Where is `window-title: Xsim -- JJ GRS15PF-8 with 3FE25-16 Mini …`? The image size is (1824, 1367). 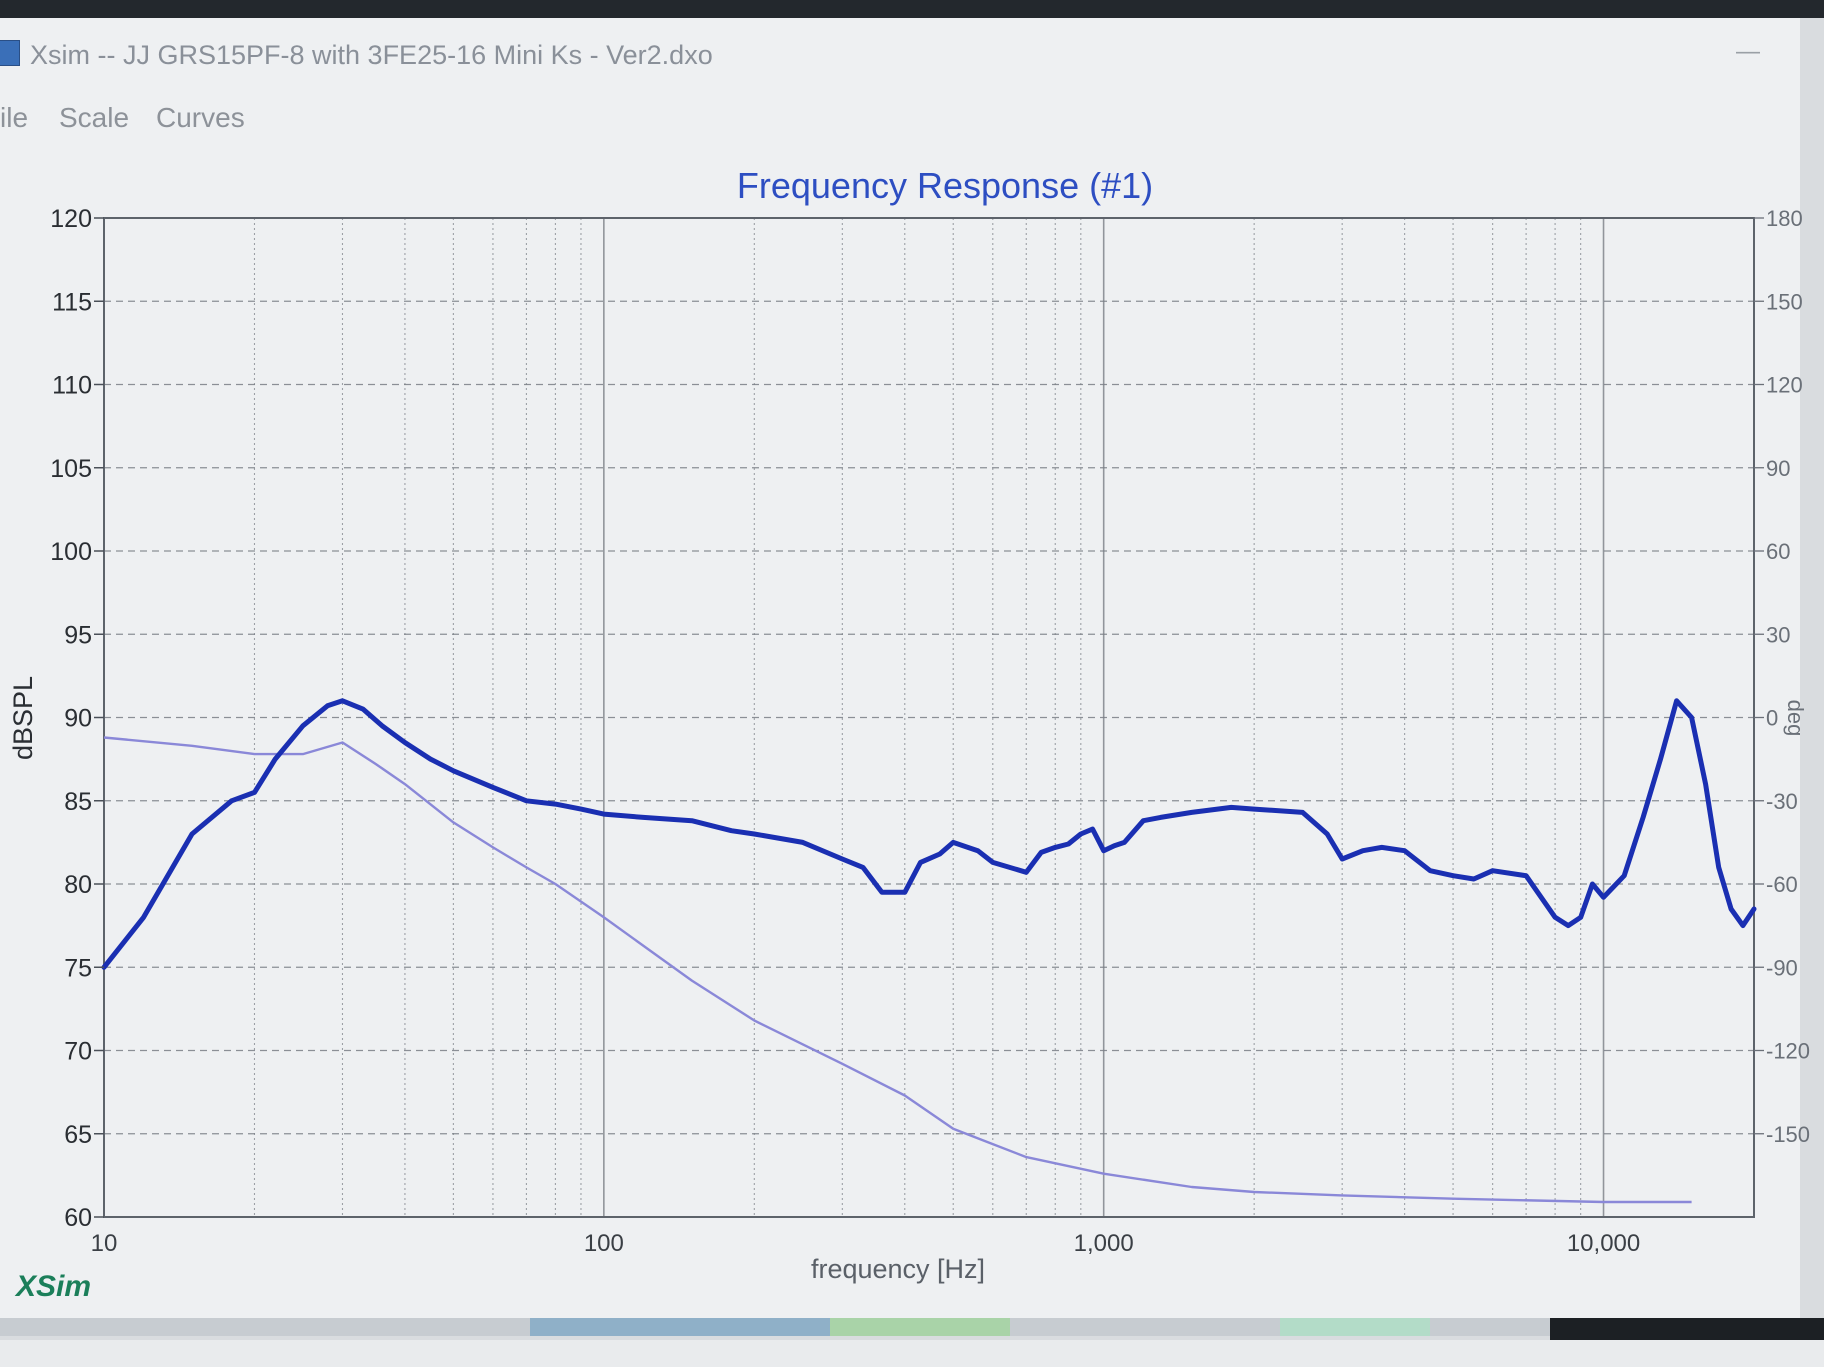 window-title: Xsim -- JJ GRS15PF-8 with 3FE25-16 Mini … is located at coordinates (371, 55).